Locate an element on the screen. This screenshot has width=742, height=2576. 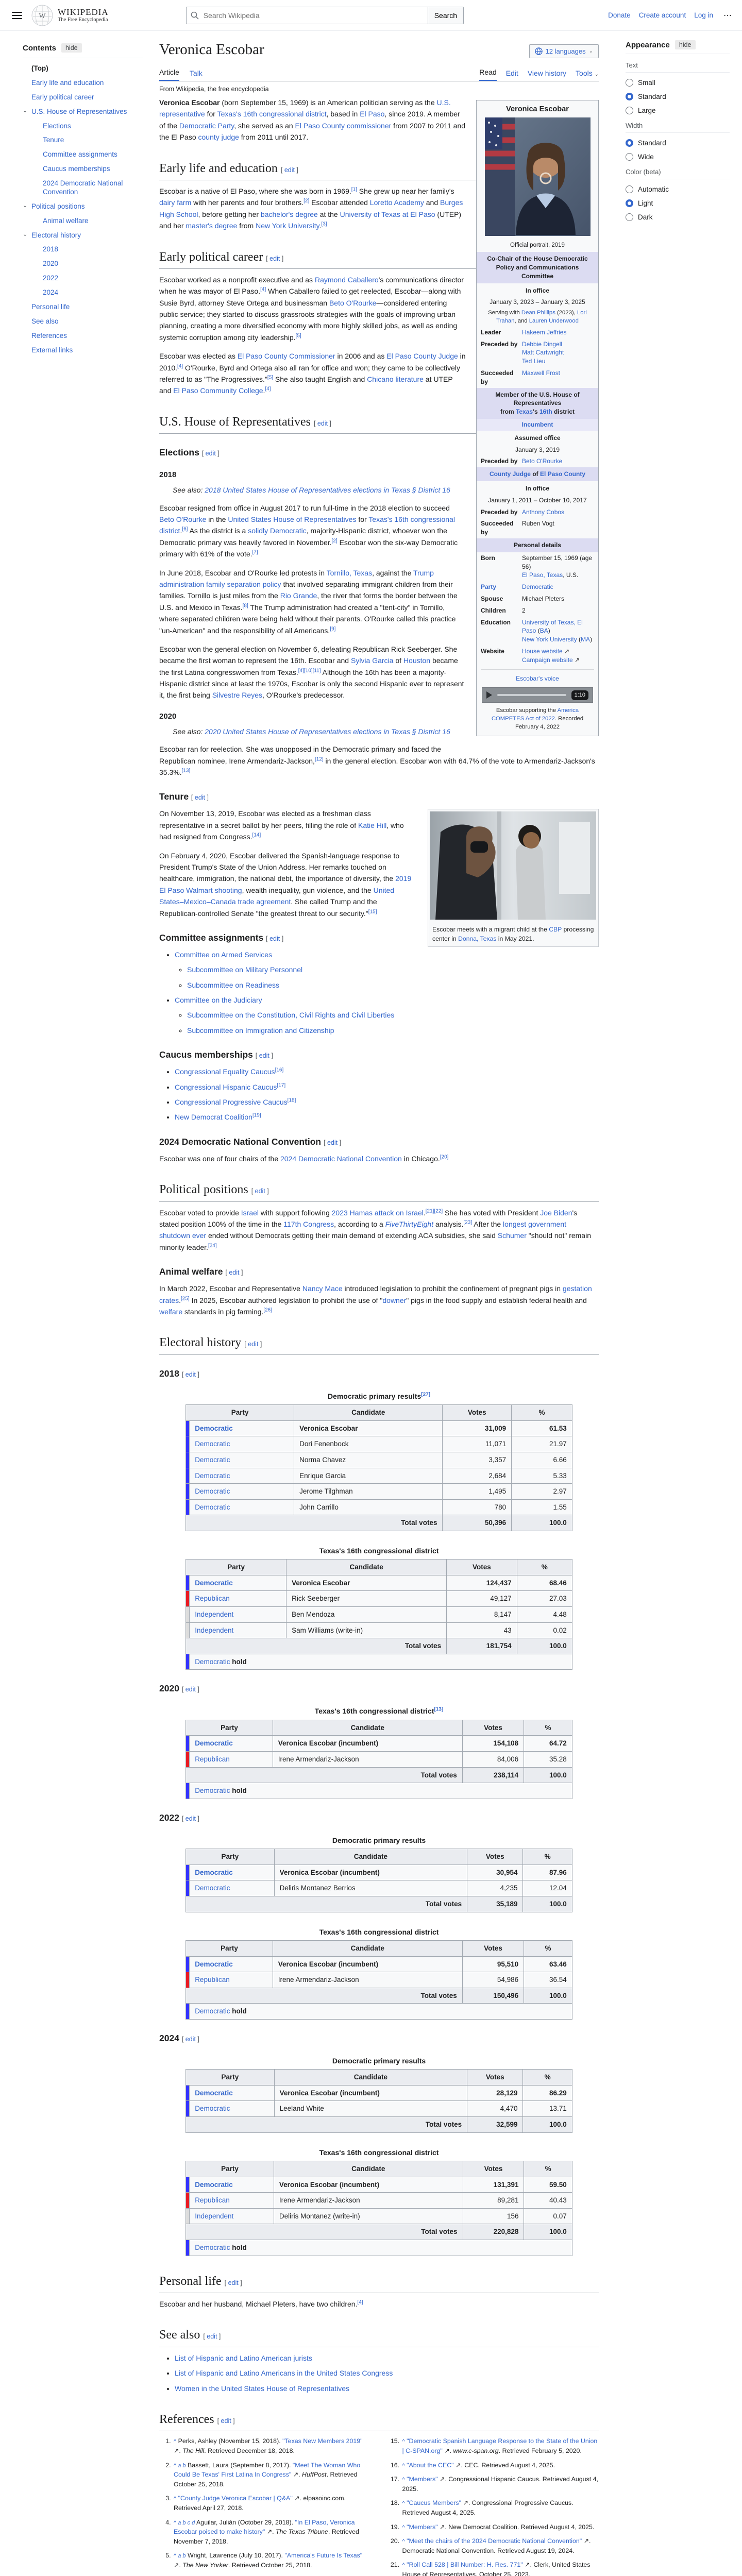
login-link: Log in is located at coordinates (703, 15).